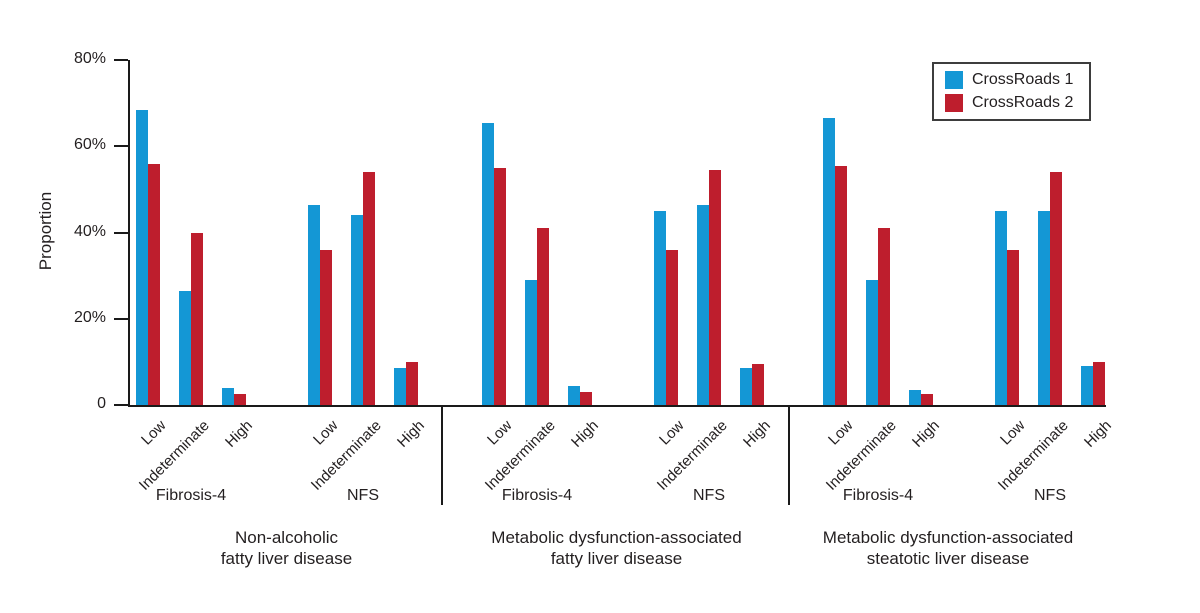  I want to click on y-tick-label: 80%, so click(89, 58).